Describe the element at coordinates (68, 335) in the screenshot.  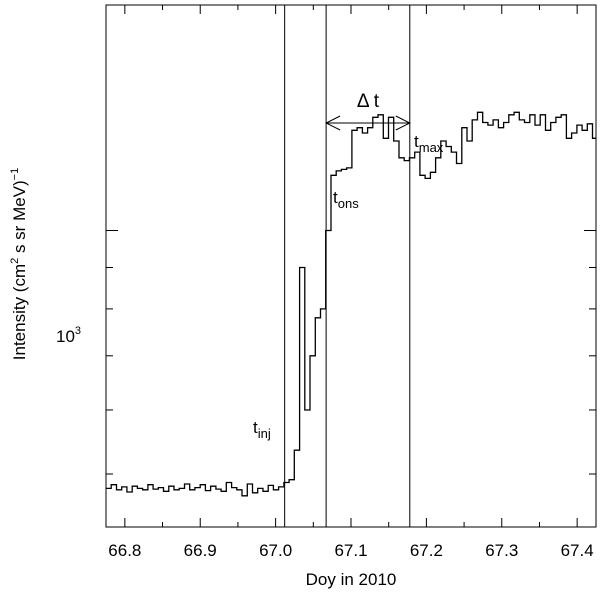
I see `y-tick-label: 103` at that location.